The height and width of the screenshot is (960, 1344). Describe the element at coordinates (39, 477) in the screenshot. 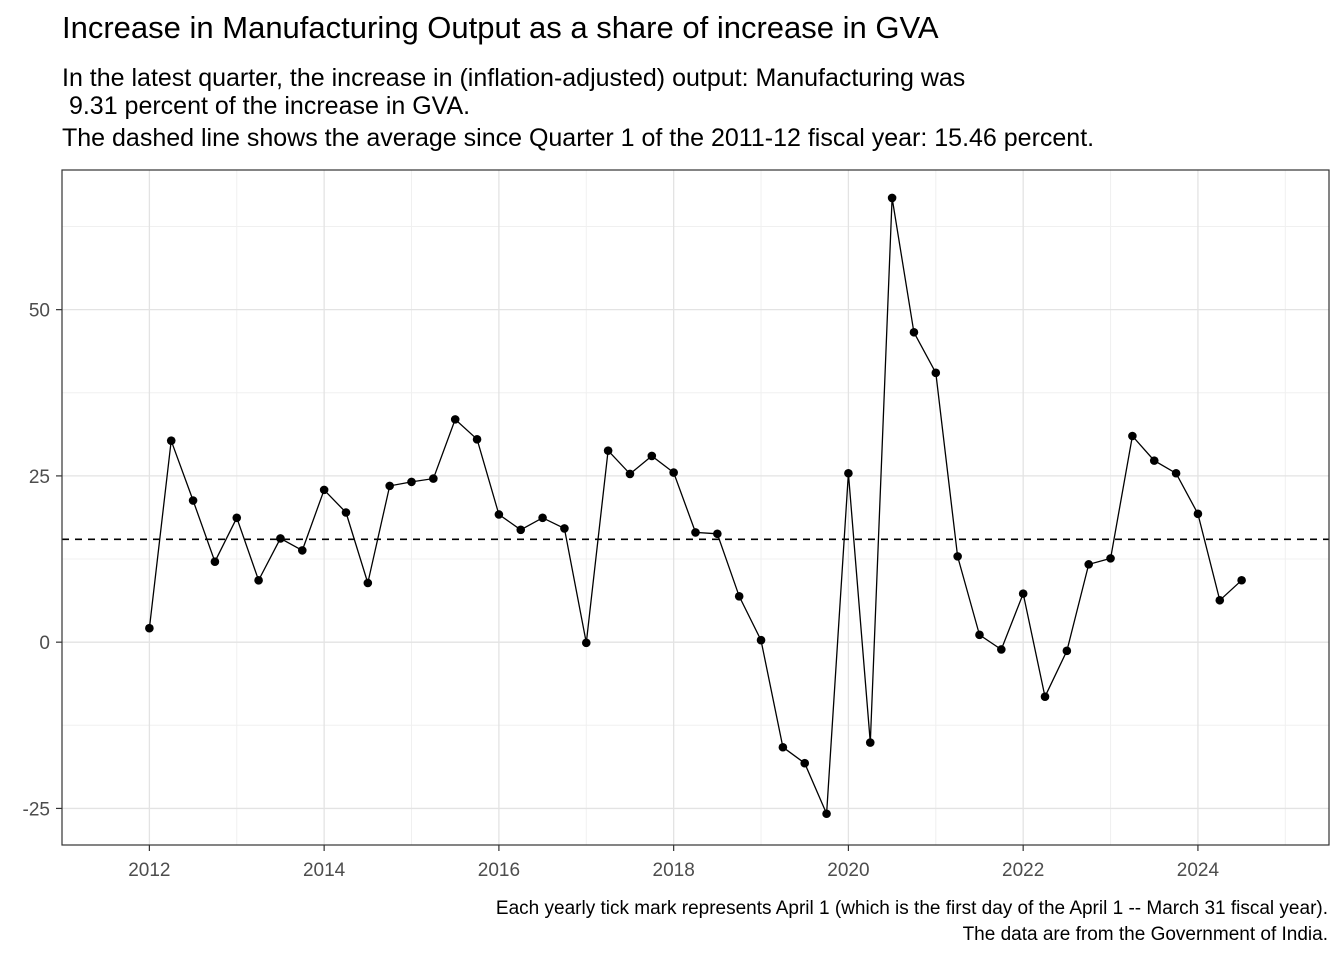

I see `y-tick-label: 25` at that location.